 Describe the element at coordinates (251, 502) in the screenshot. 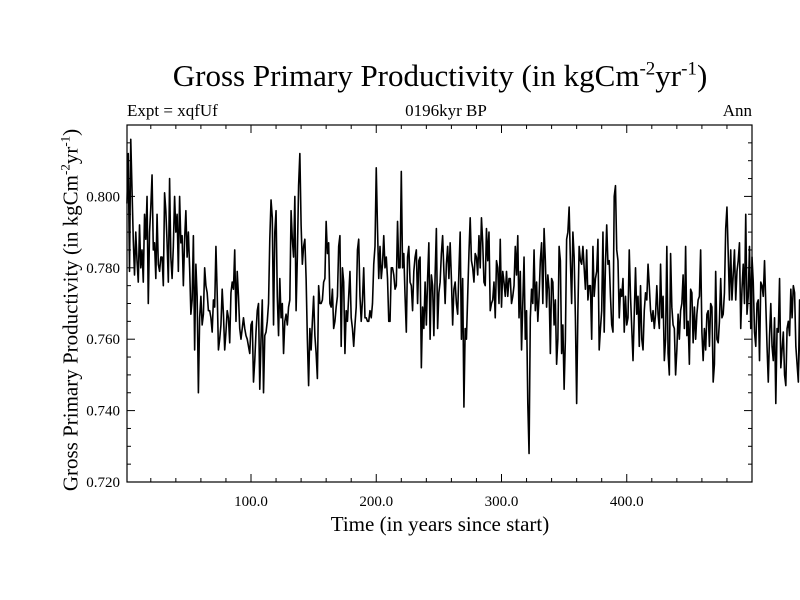

I see `x-tick-label: 100.0` at that location.